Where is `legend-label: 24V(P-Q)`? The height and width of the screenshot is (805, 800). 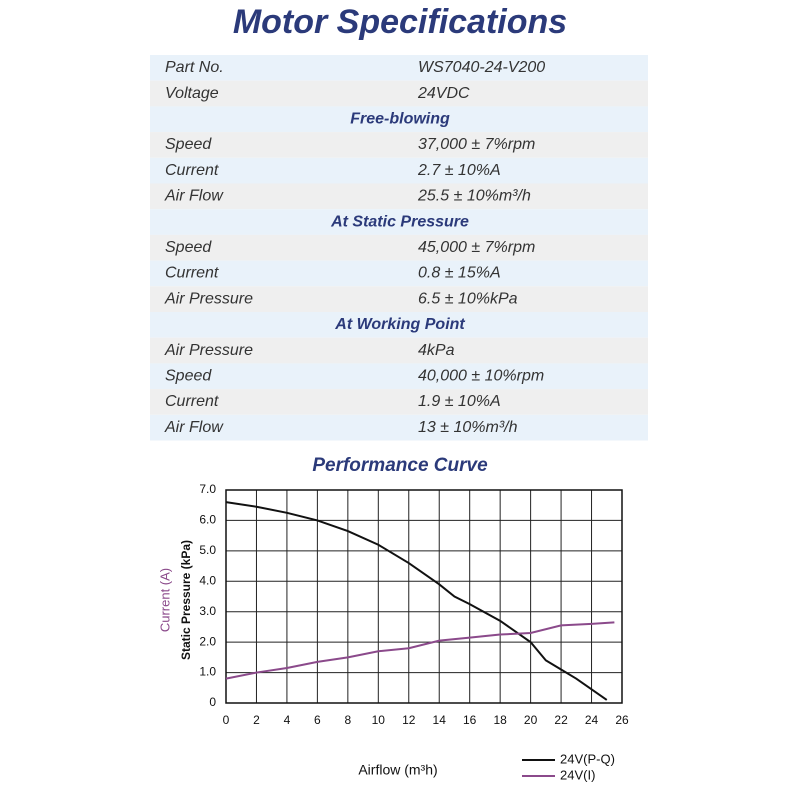
legend-label: 24V(P-Q) is located at coordinates (587, 758).